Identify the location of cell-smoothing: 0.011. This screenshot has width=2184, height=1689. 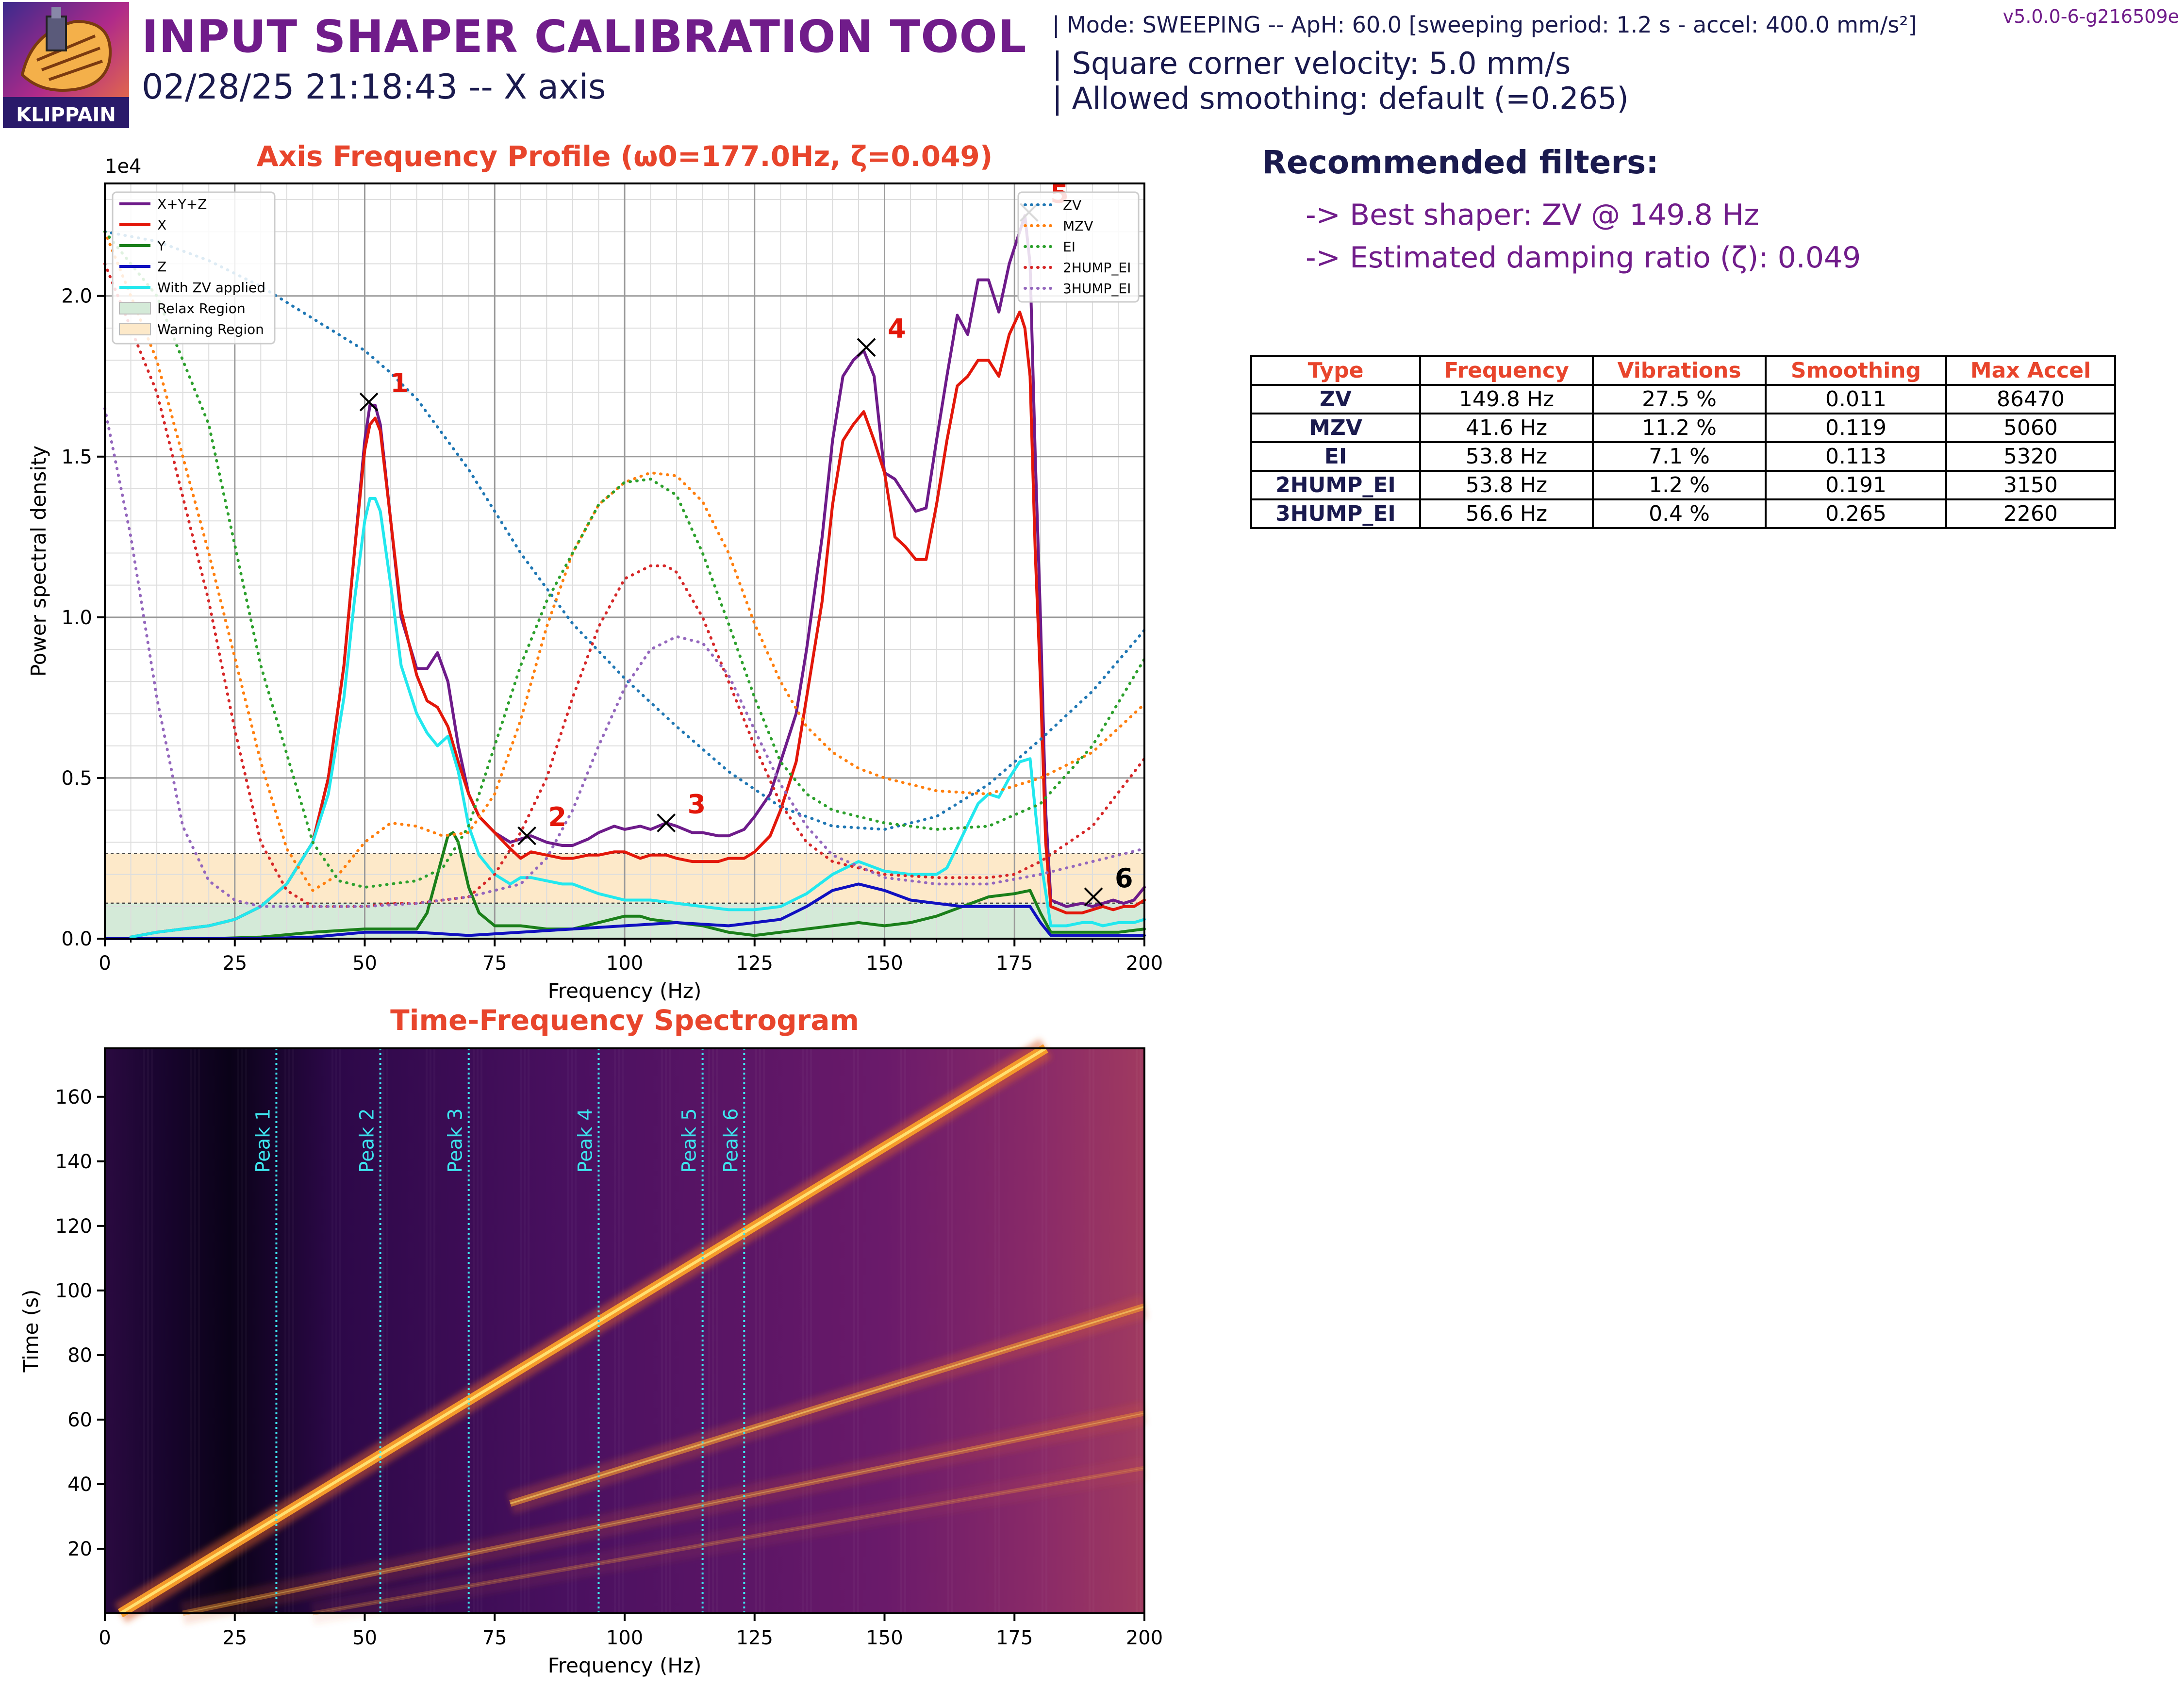
(1856, 399).